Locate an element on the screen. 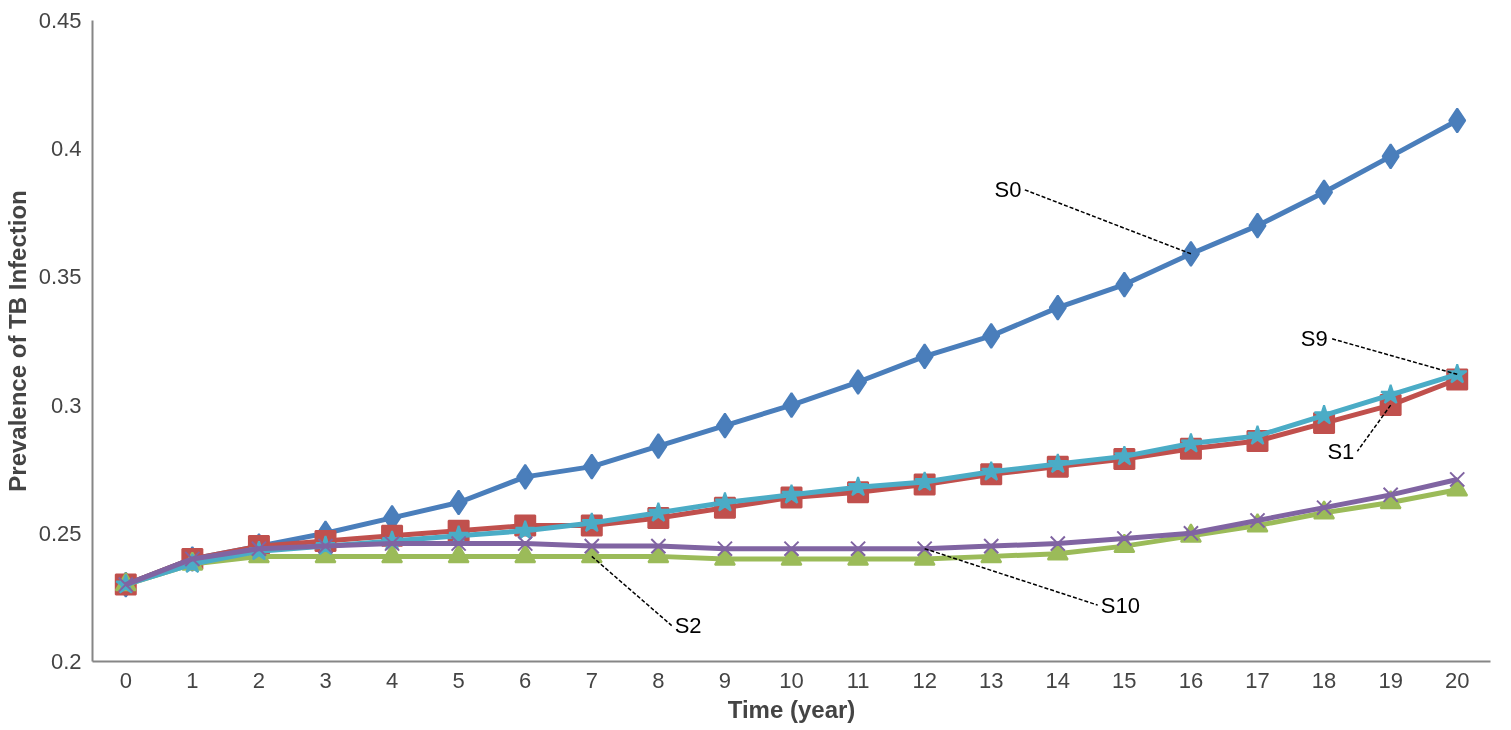 The image size is (1511, 730). x-tick-label: 4 is located at coordinates (392, 680).